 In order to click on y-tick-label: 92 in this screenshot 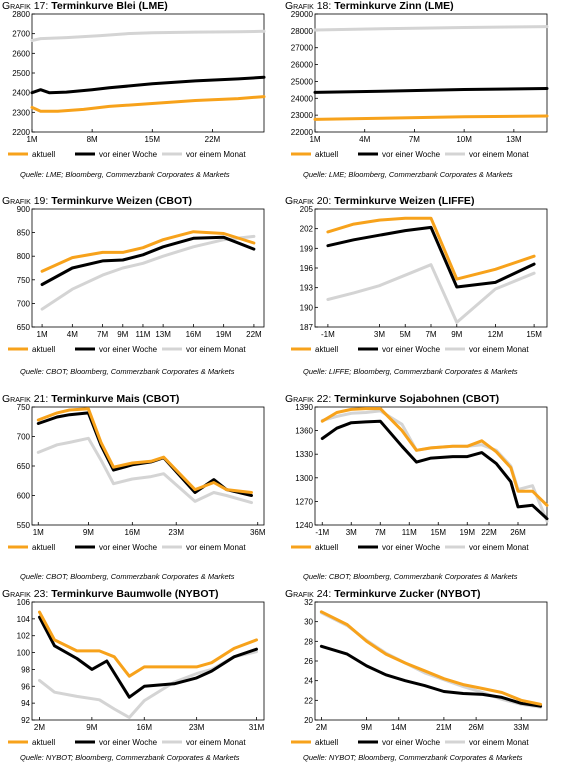, I will do `click(25, 720)`.